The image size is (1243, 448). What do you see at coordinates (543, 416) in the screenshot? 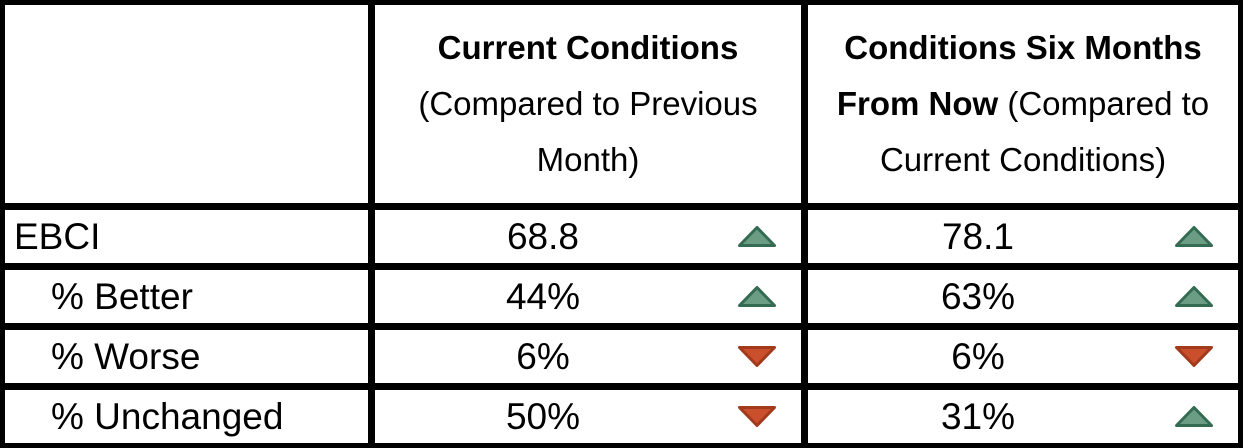
I see `unchanged-current-value: 50%` at bounding box center [543, 416].